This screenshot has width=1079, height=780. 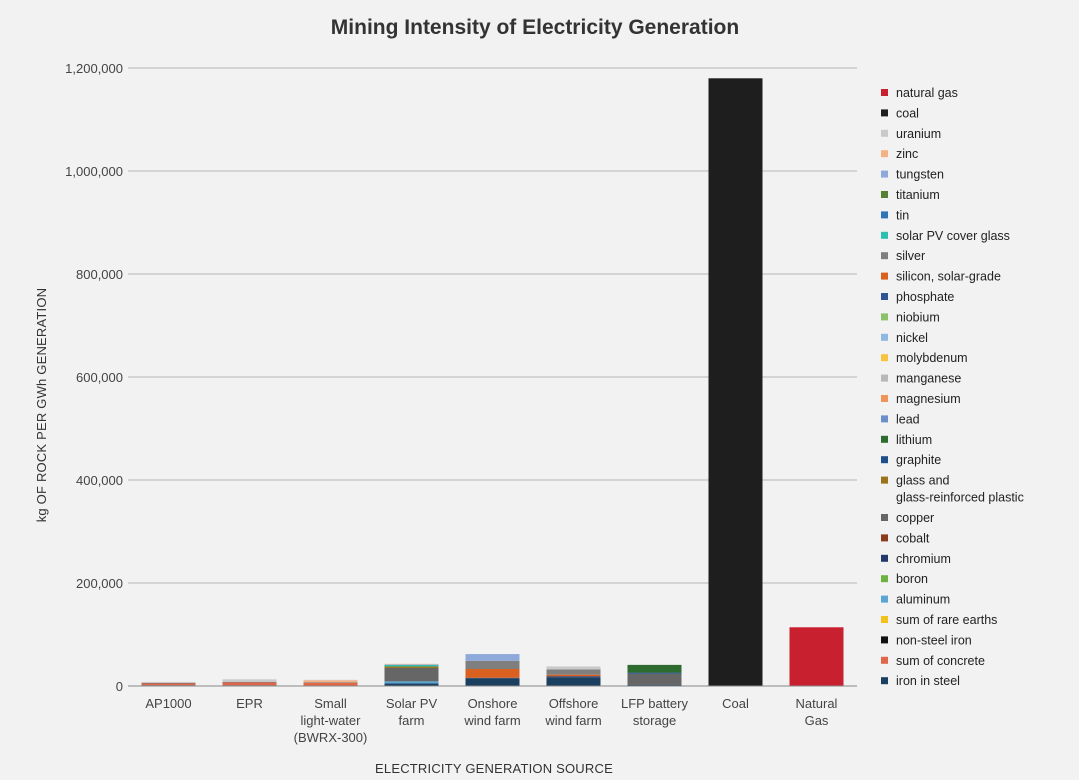 I want to click on y-tick-label: 800,000, so click(x=99, y=274).